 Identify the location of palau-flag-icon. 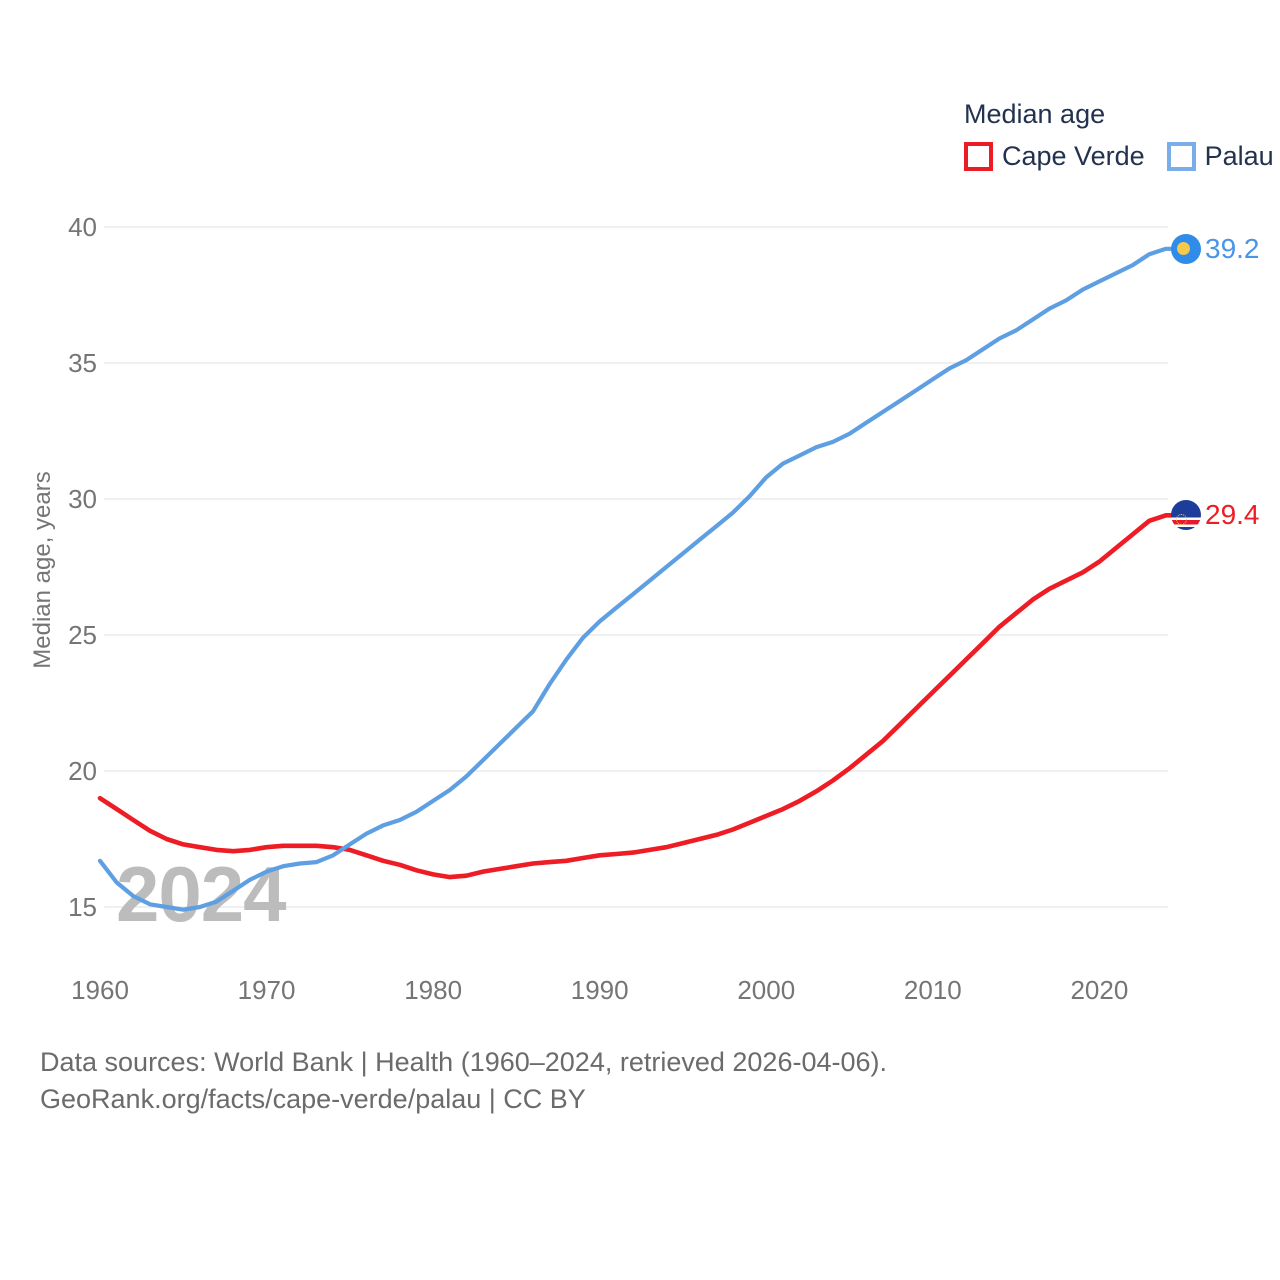
(1186, 248).